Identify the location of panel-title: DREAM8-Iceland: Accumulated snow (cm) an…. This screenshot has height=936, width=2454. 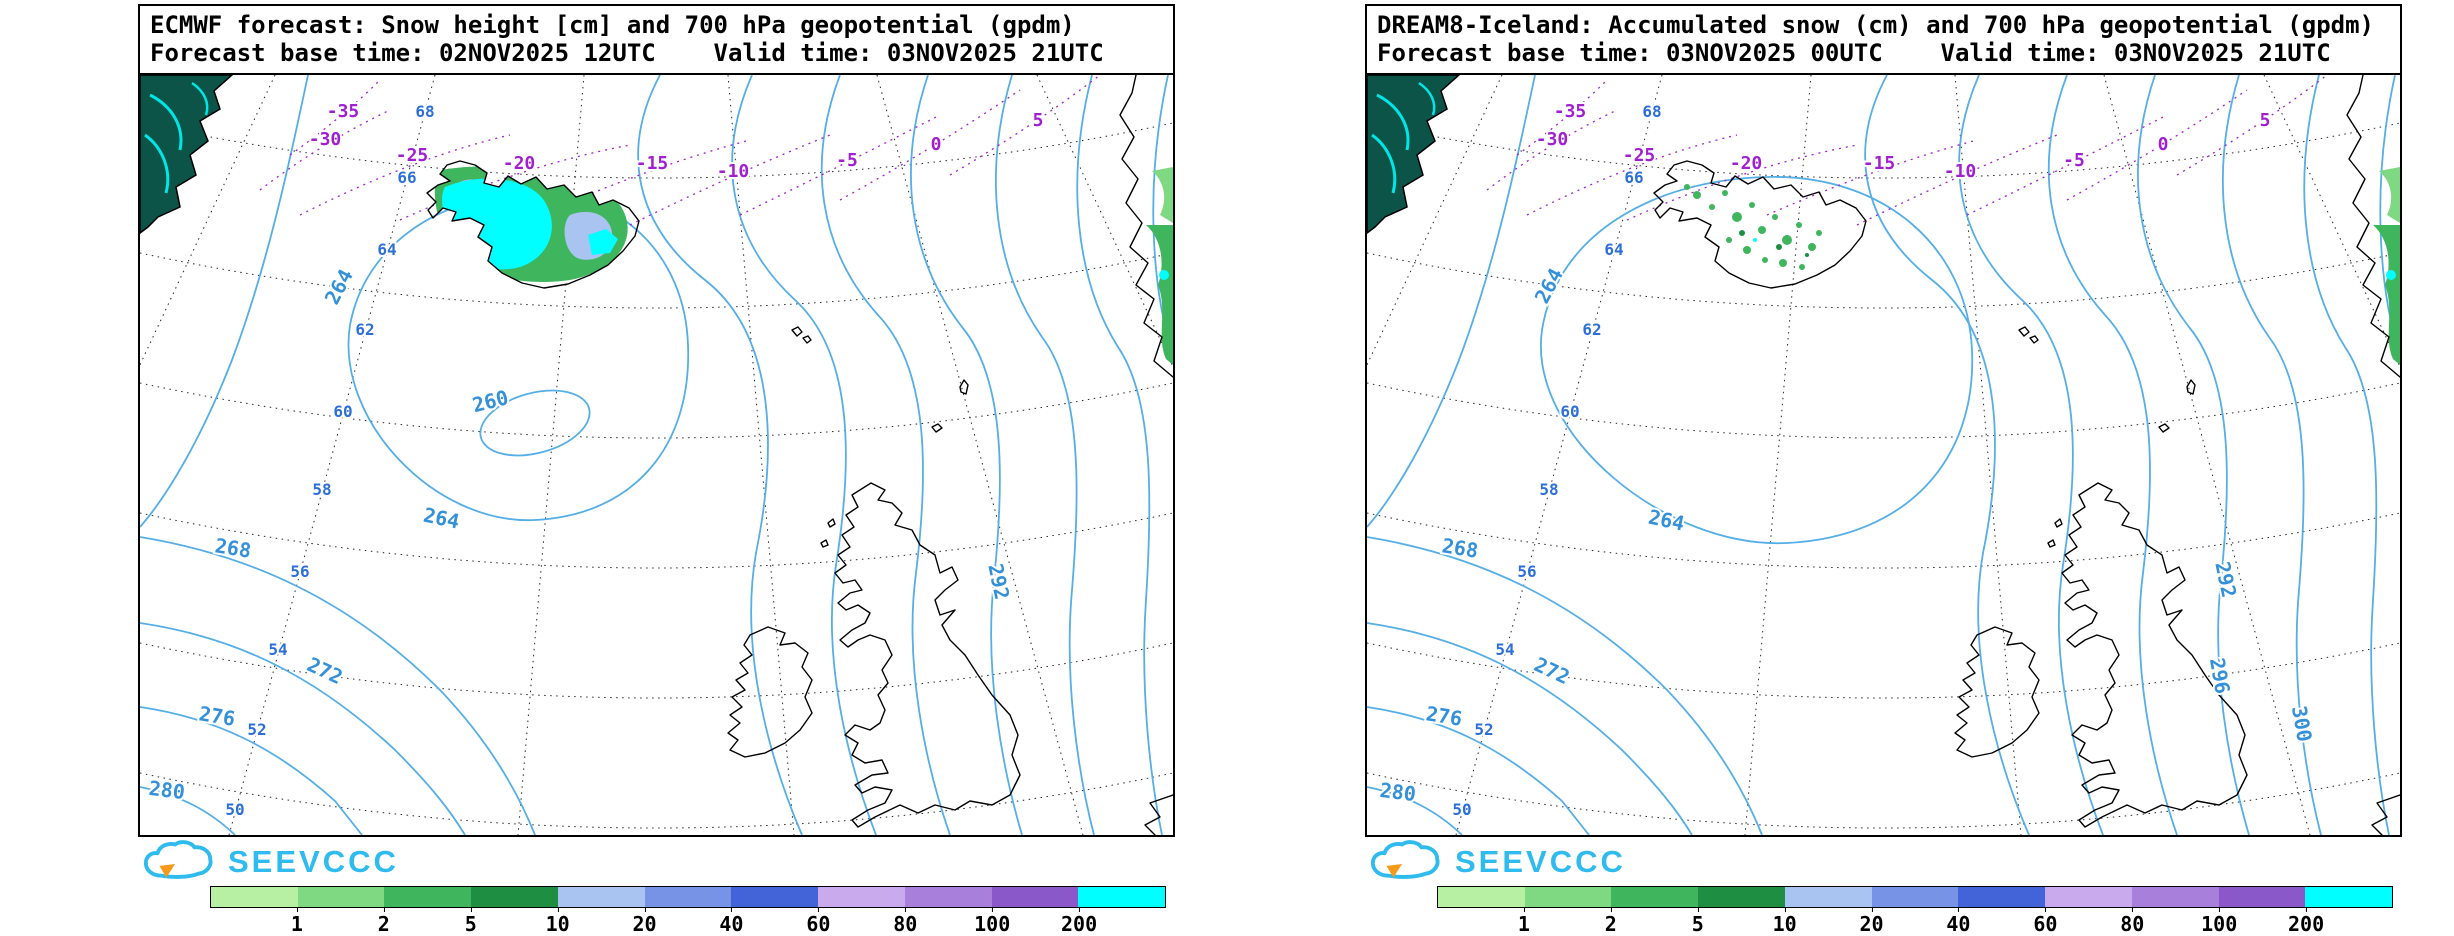
(1875, 25).